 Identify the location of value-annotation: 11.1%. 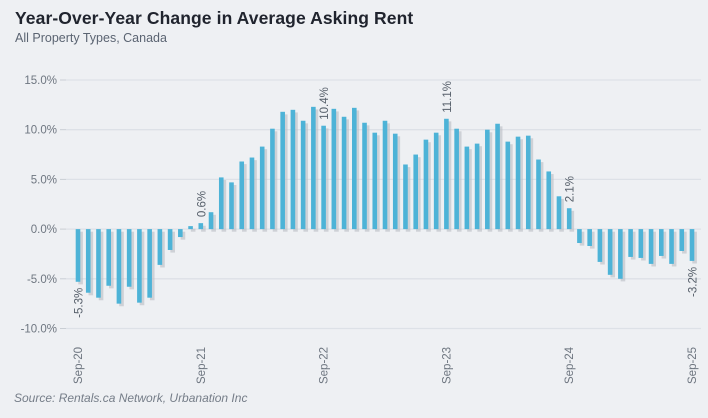
(448, 97).